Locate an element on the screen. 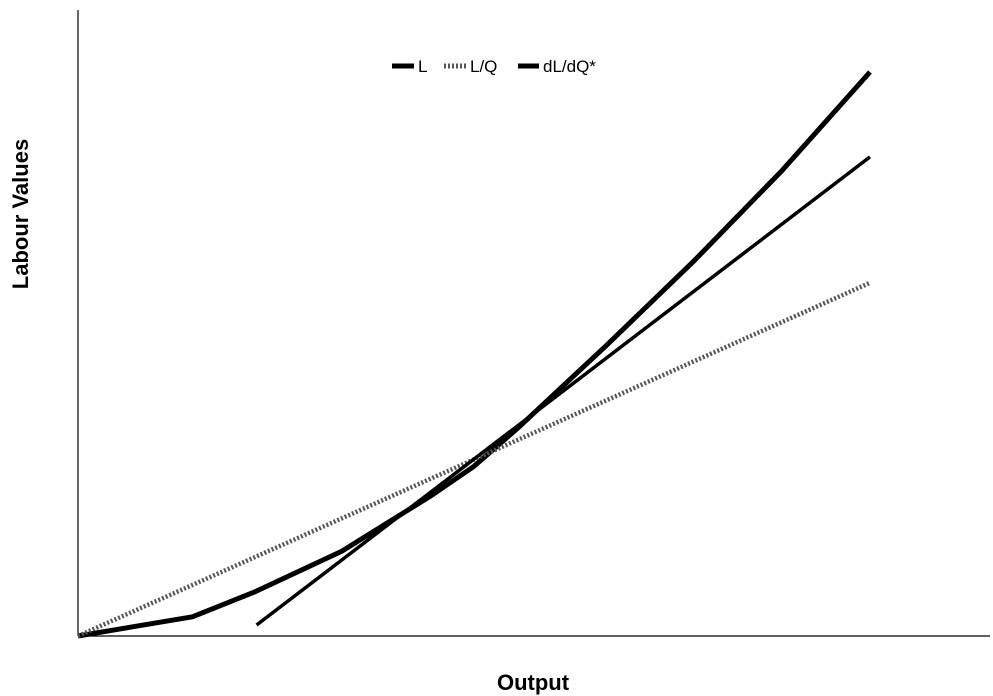 The height and width of the screenshot is (696, 993). legend-label-lq: L/Q is located at coordinates (483, 66).